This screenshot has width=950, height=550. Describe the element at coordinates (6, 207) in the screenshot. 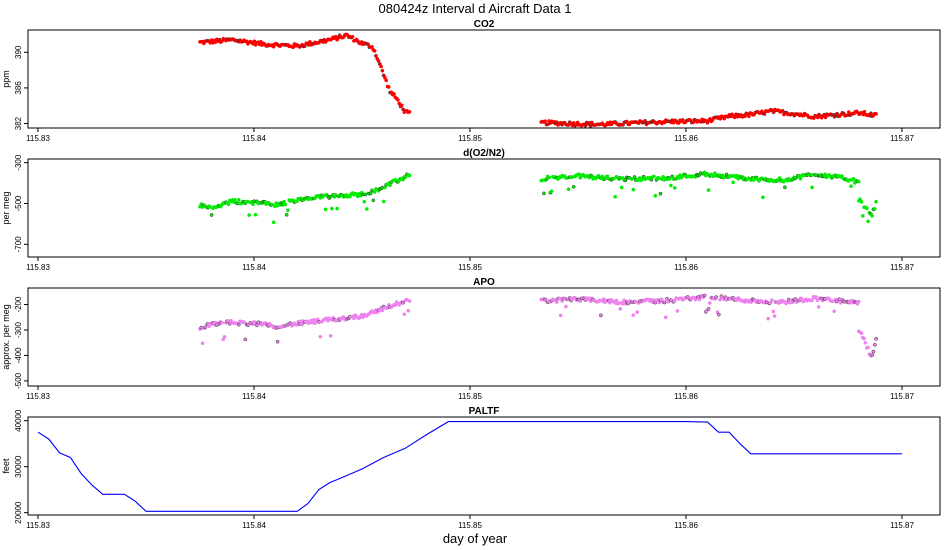

I see `y-axis-label: per meg` at that location.